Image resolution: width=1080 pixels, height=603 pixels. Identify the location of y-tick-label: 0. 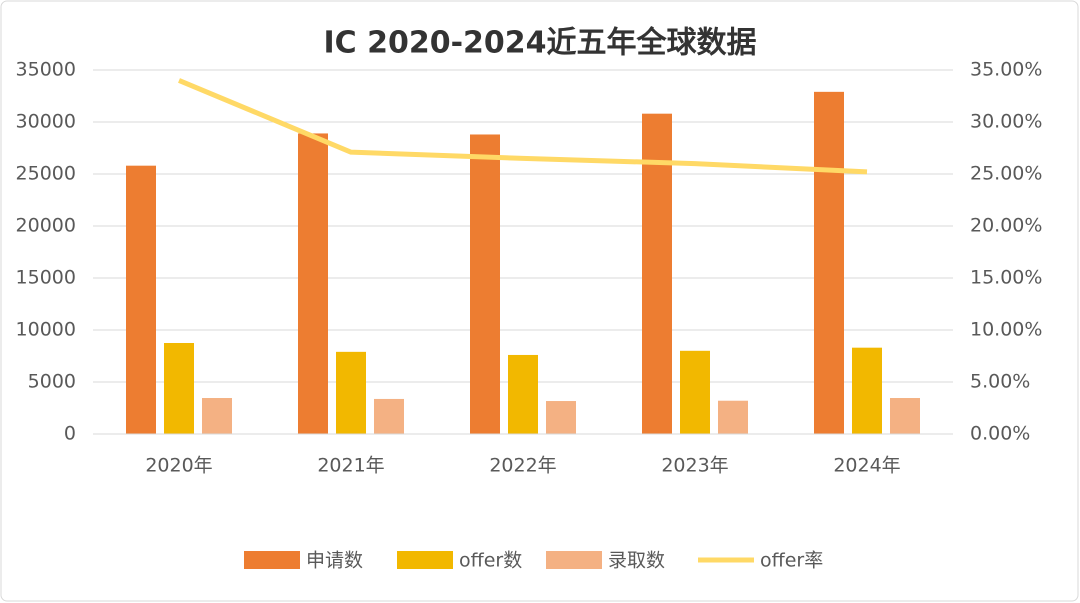
(70, 434).